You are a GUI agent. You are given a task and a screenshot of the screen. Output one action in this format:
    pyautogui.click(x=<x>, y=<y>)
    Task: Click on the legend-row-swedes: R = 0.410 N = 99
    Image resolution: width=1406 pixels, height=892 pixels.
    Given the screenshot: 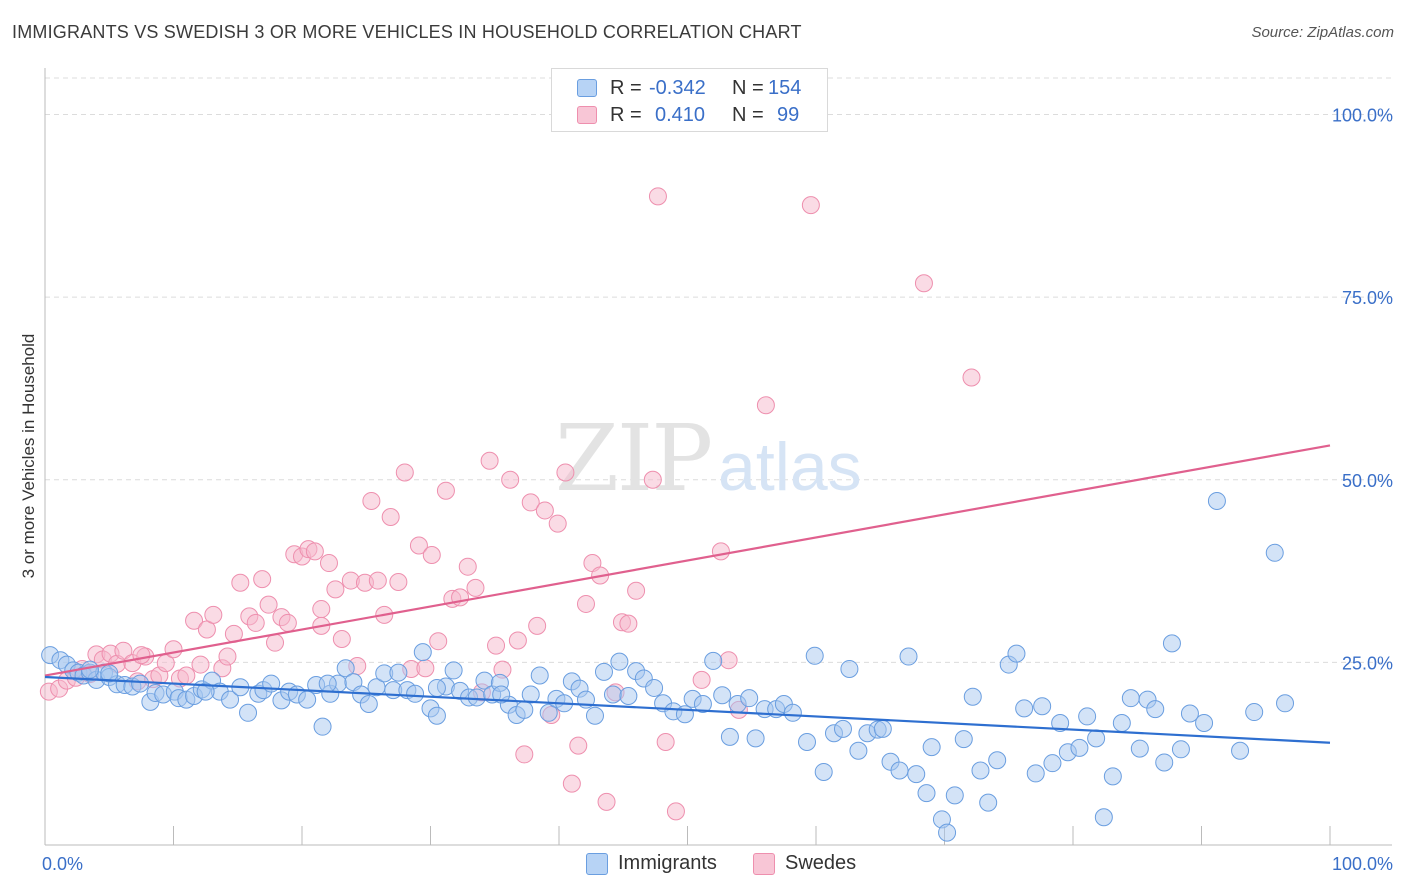 What is the action you would take?
    pyautogui.click(x=689, y=114)
    